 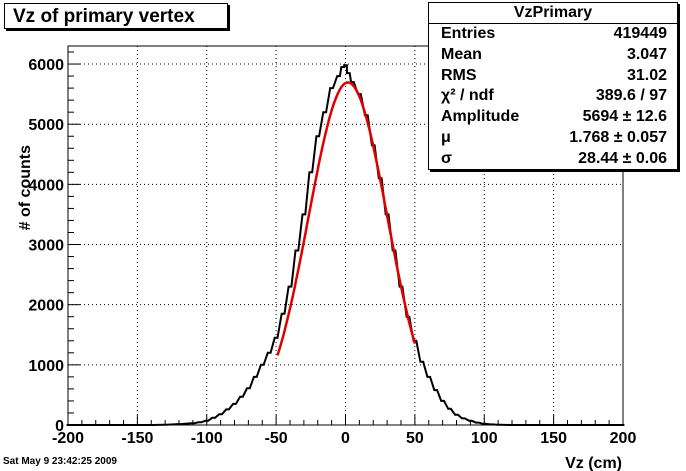 What do you see at coordinates (553, 138) in the screenshot?
I see `stats-row: μ 1.768 ± 0.057` at bounding box center [553, 138].